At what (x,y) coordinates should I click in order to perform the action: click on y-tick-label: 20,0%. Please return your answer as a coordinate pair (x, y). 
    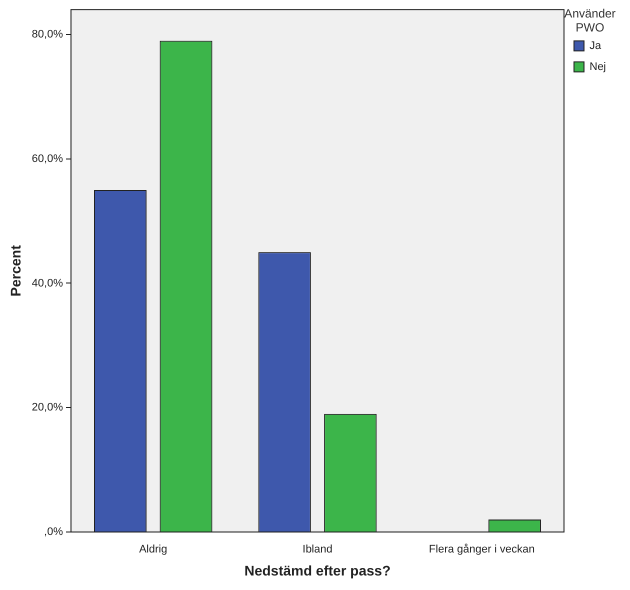
    Looking at the image, I should click on (48, 408).